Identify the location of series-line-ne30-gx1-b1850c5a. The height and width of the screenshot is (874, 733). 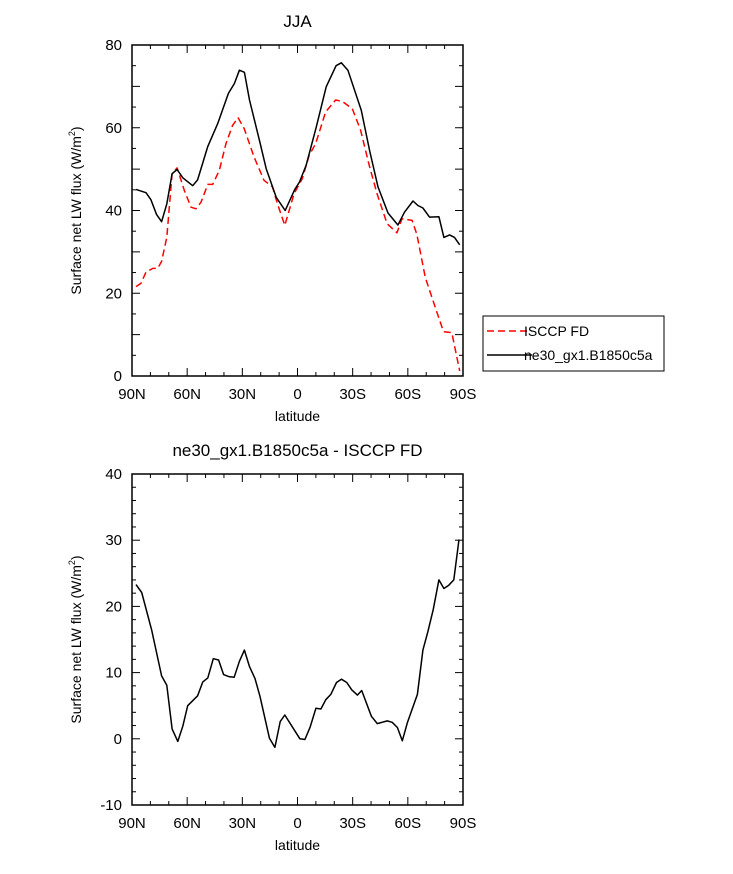
(298, 154).